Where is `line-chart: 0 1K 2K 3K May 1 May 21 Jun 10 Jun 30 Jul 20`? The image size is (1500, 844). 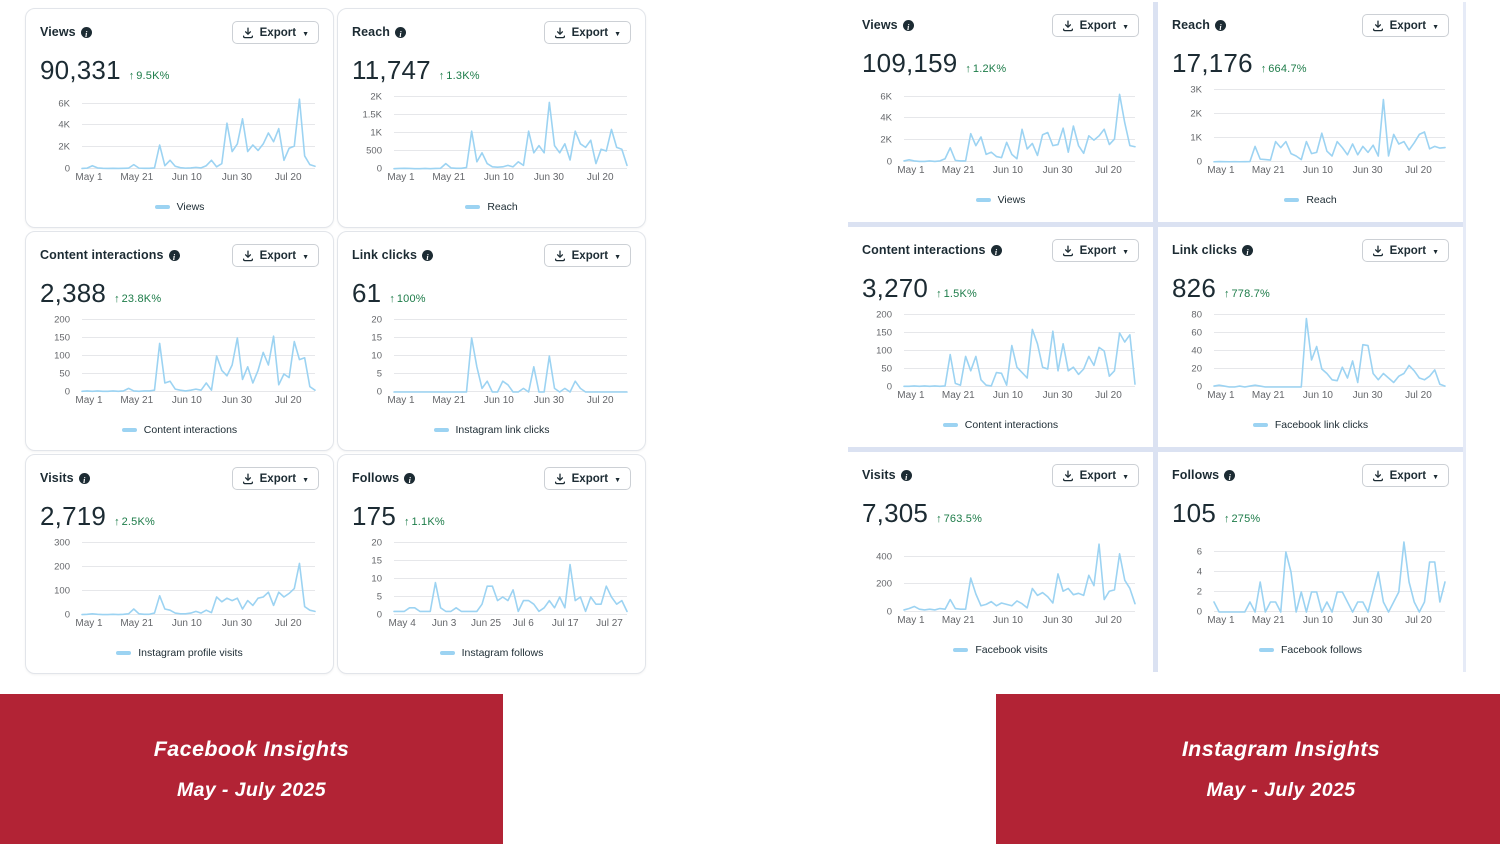
line-chart: 0 1K 2K 3K May 1 May 21 Jun 10 Jun 30 Jul 20 is located at coordinates (1310, 132).